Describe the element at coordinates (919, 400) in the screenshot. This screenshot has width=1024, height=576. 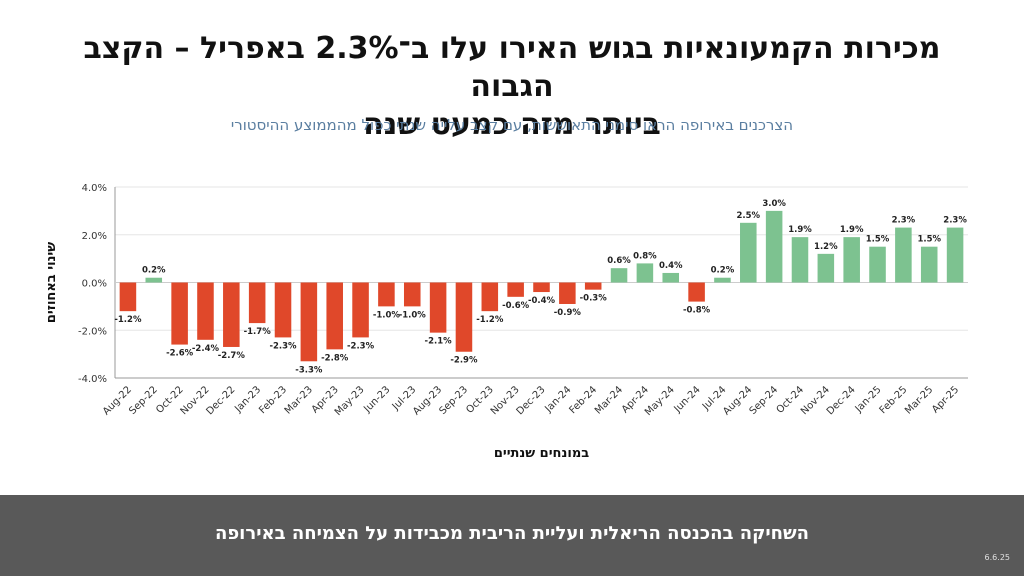
I see `x-tick-label: Mar-25` at that location.